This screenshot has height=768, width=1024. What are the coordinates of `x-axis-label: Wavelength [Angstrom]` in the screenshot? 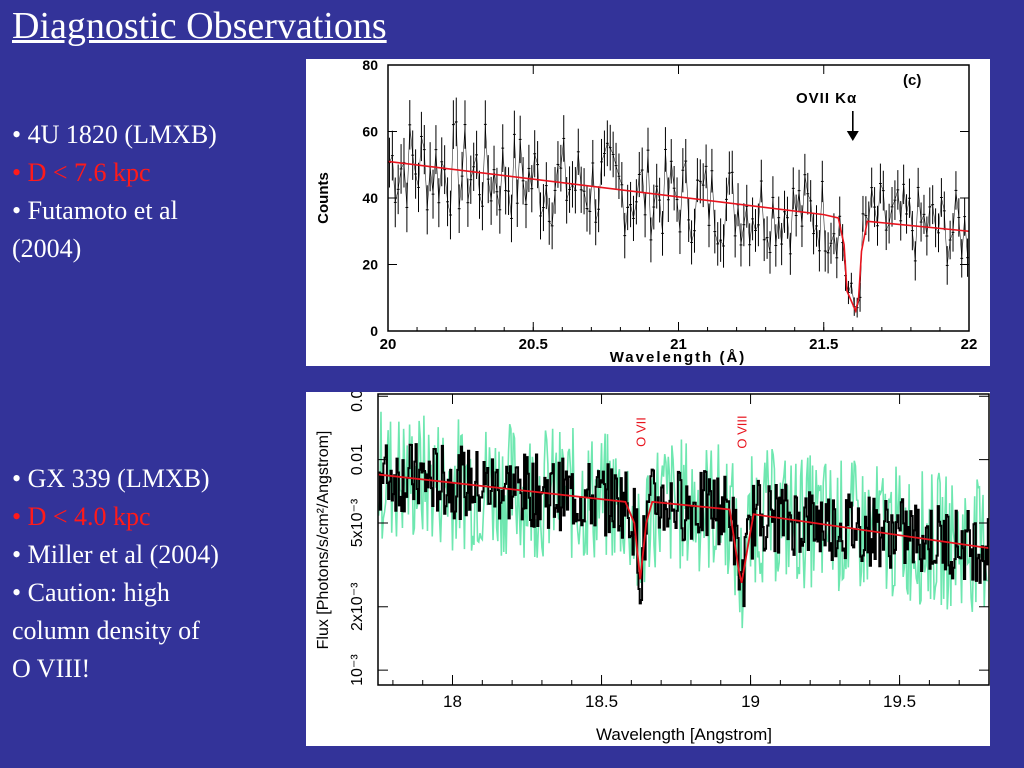 It's located at (684, 734).